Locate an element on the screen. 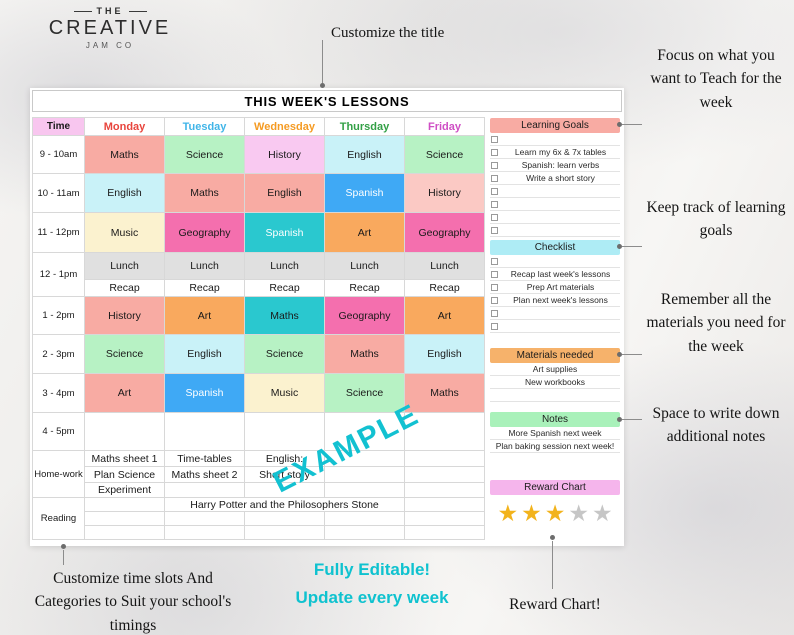  timetable-row: 4 - 5pm is located at coordinates (258, 431).